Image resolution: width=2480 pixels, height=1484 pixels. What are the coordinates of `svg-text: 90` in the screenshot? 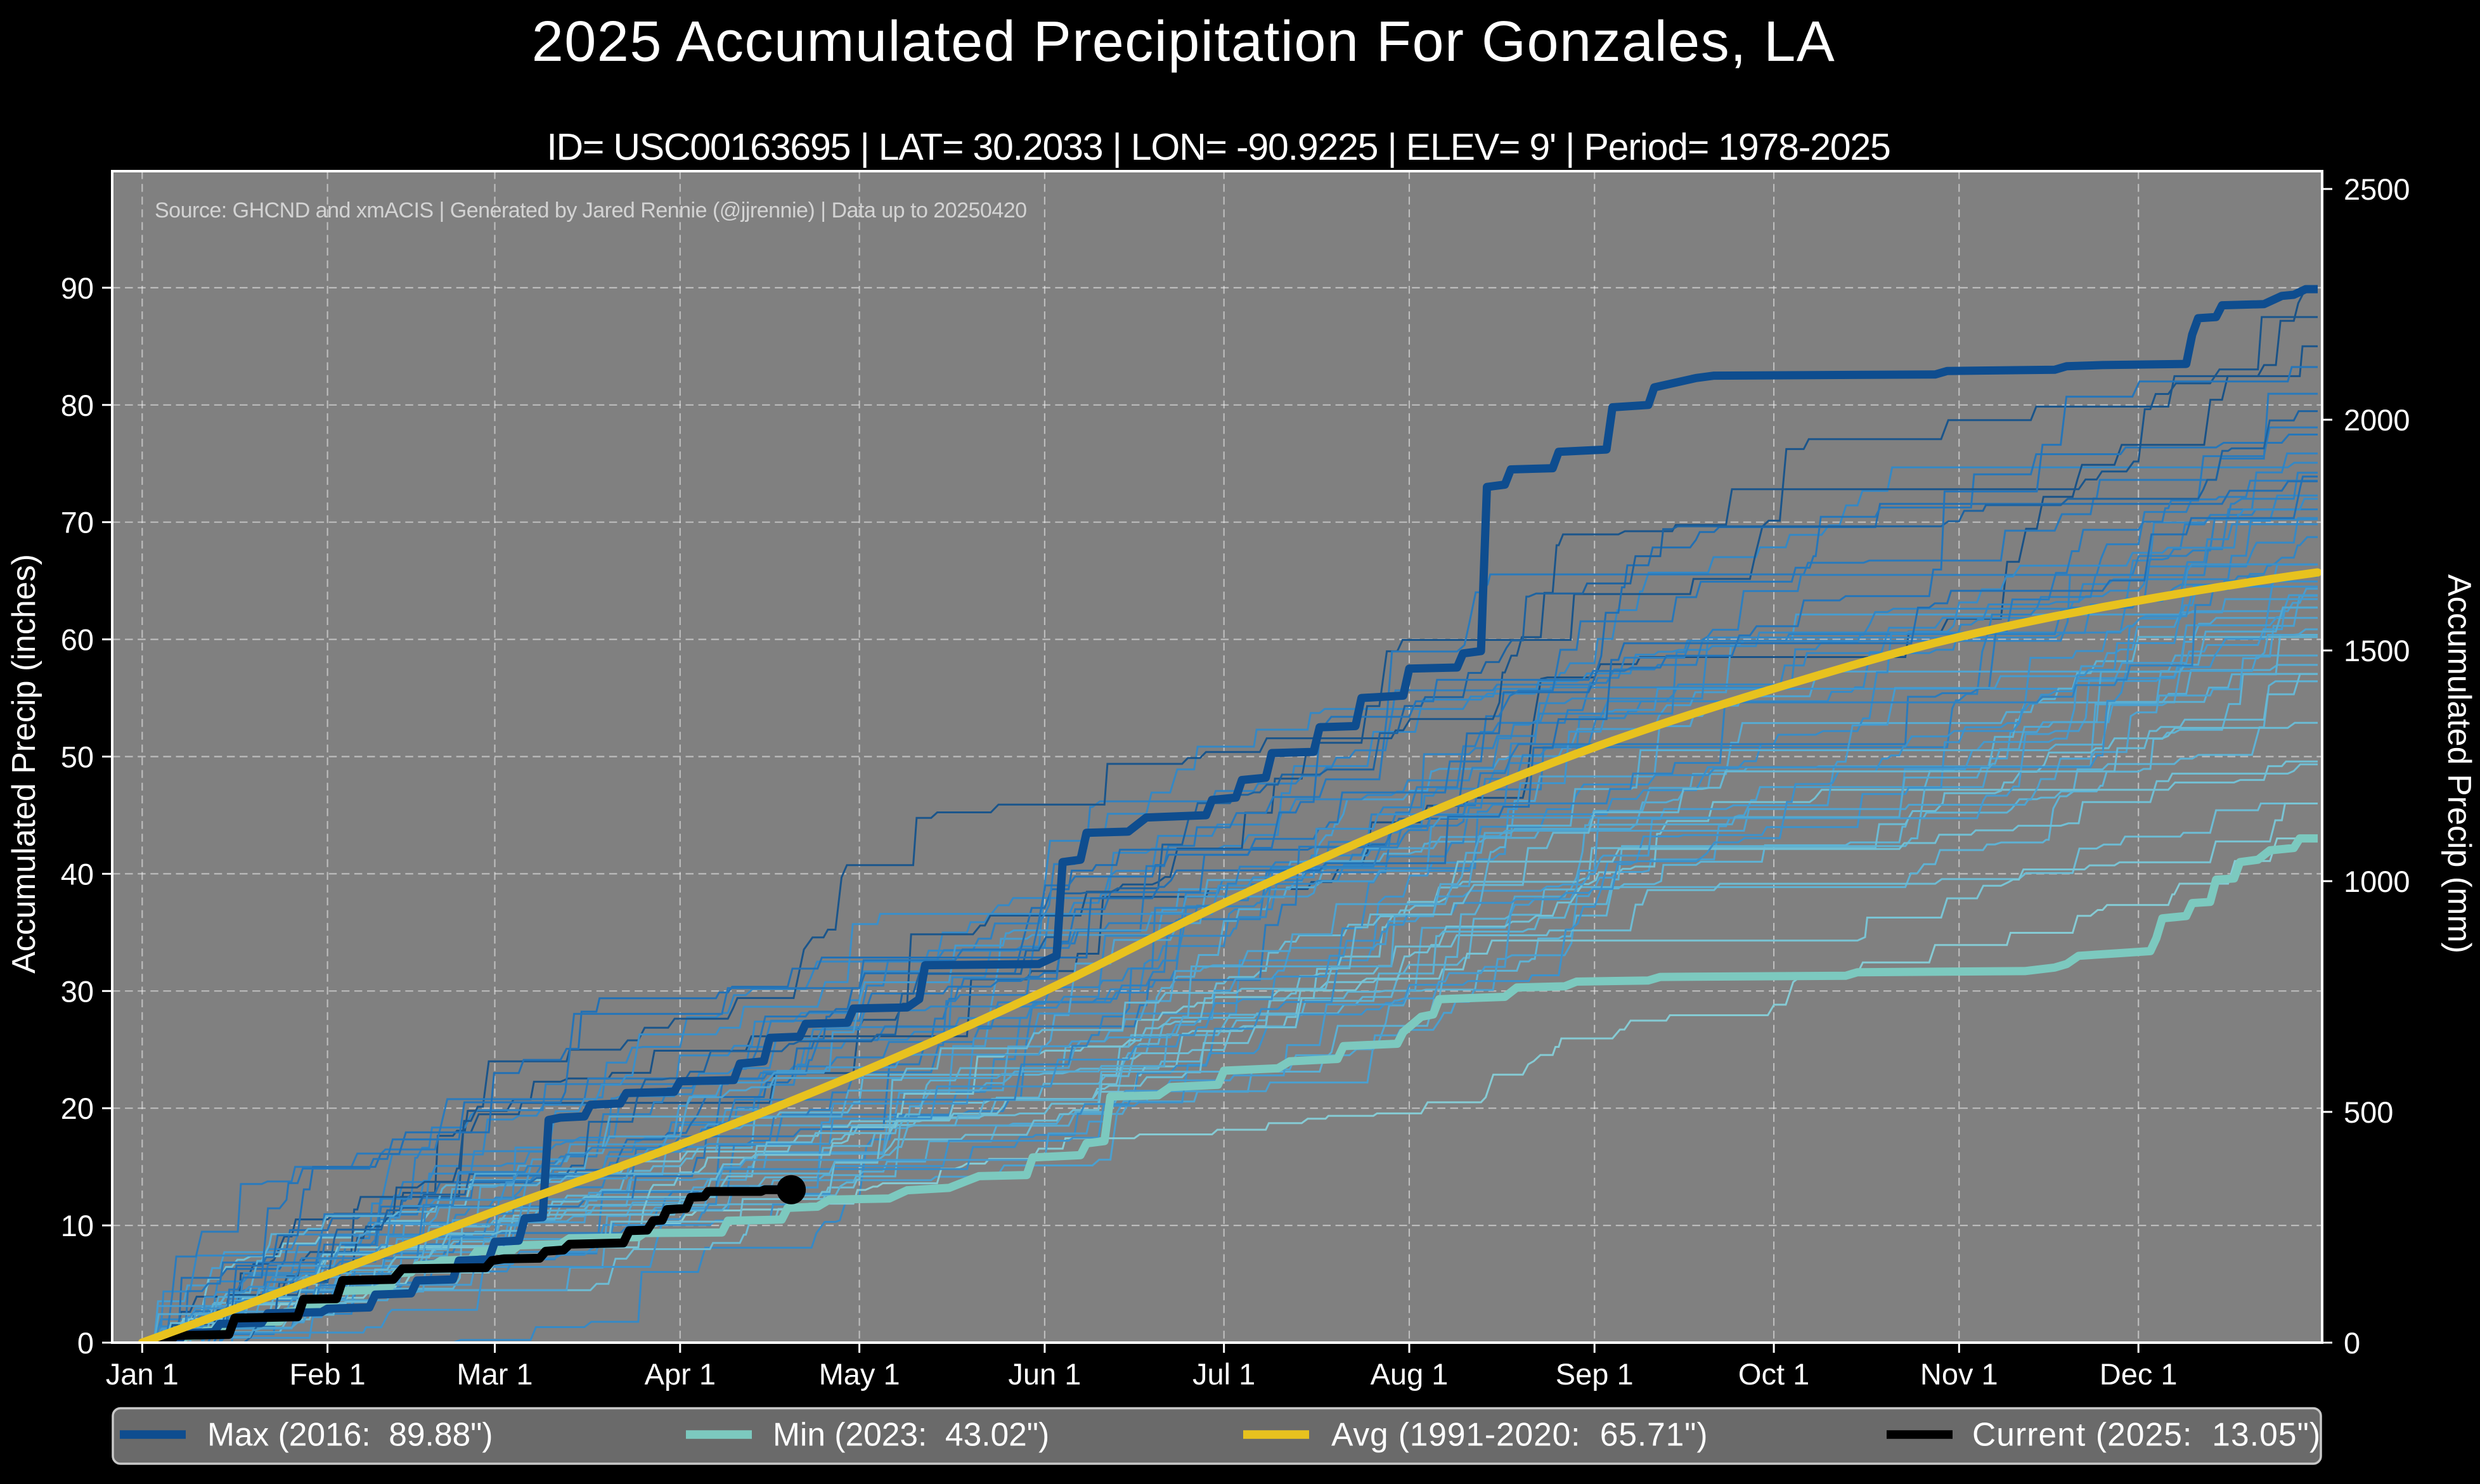 It's located at (77, 288).